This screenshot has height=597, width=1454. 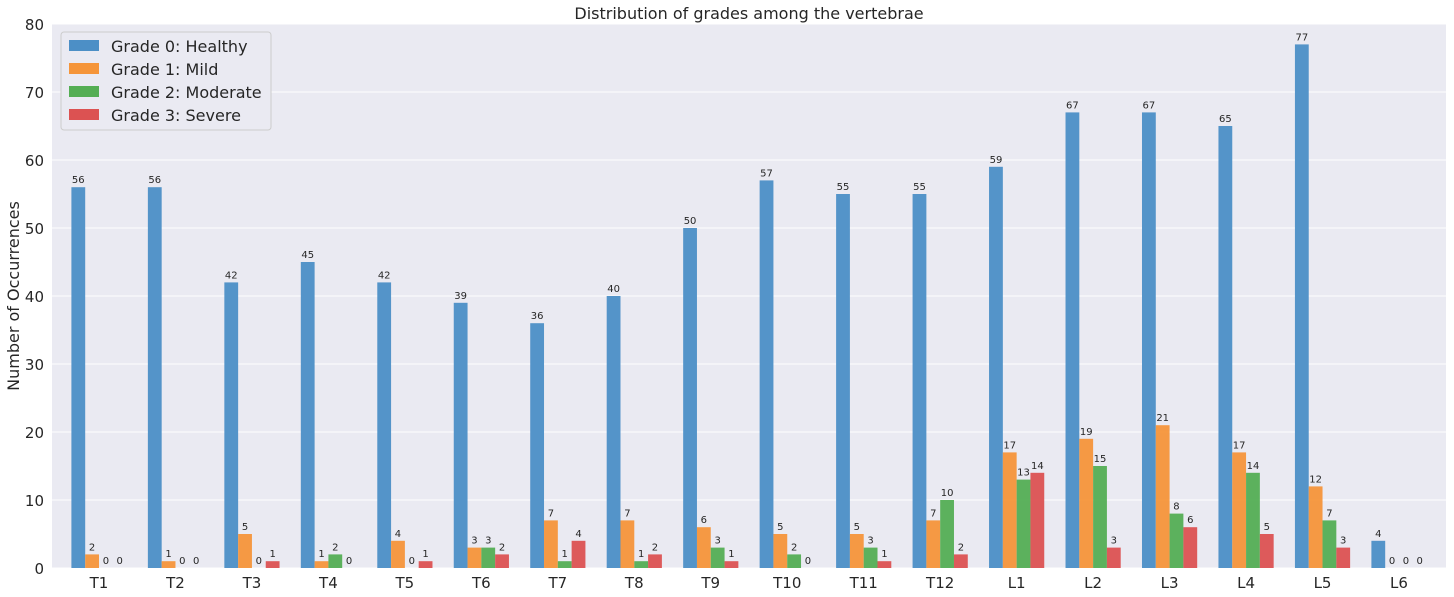 I want to click on y-tick-label: 70, so click(x=34, y=93).